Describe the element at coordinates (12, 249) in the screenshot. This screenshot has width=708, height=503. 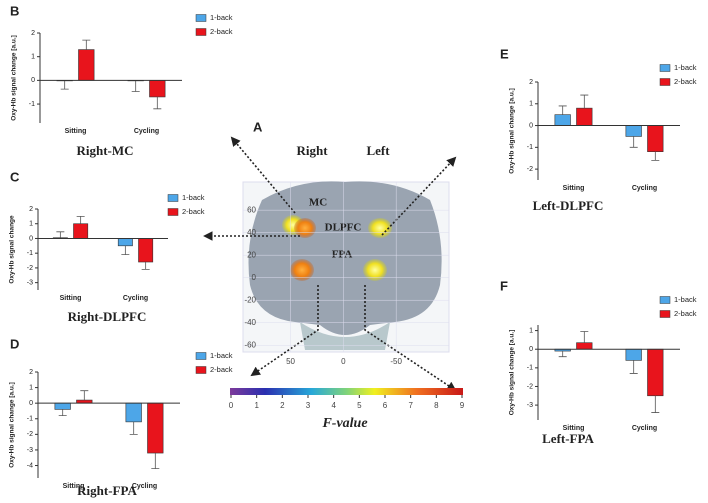
I see `y-axis-label: Oxy-Hb signal change` at that location.